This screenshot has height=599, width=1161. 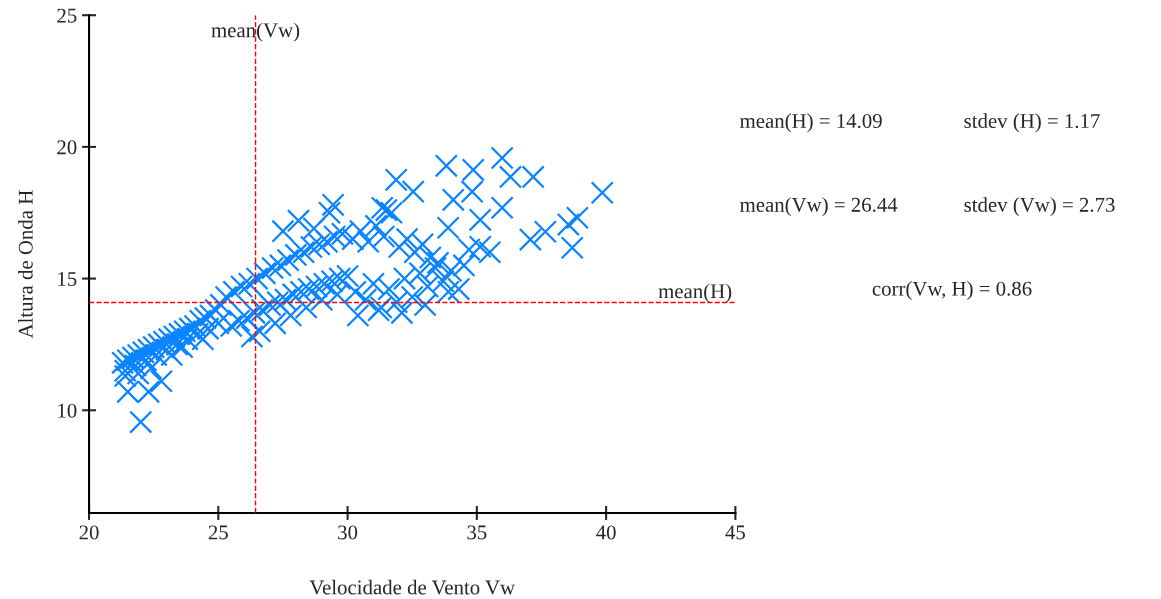 What do you see at coordinates (412, 587) in the screenshot?
I see `x-axis-title: Velocidade de Vento Vw` at bounding box center [412, 587].